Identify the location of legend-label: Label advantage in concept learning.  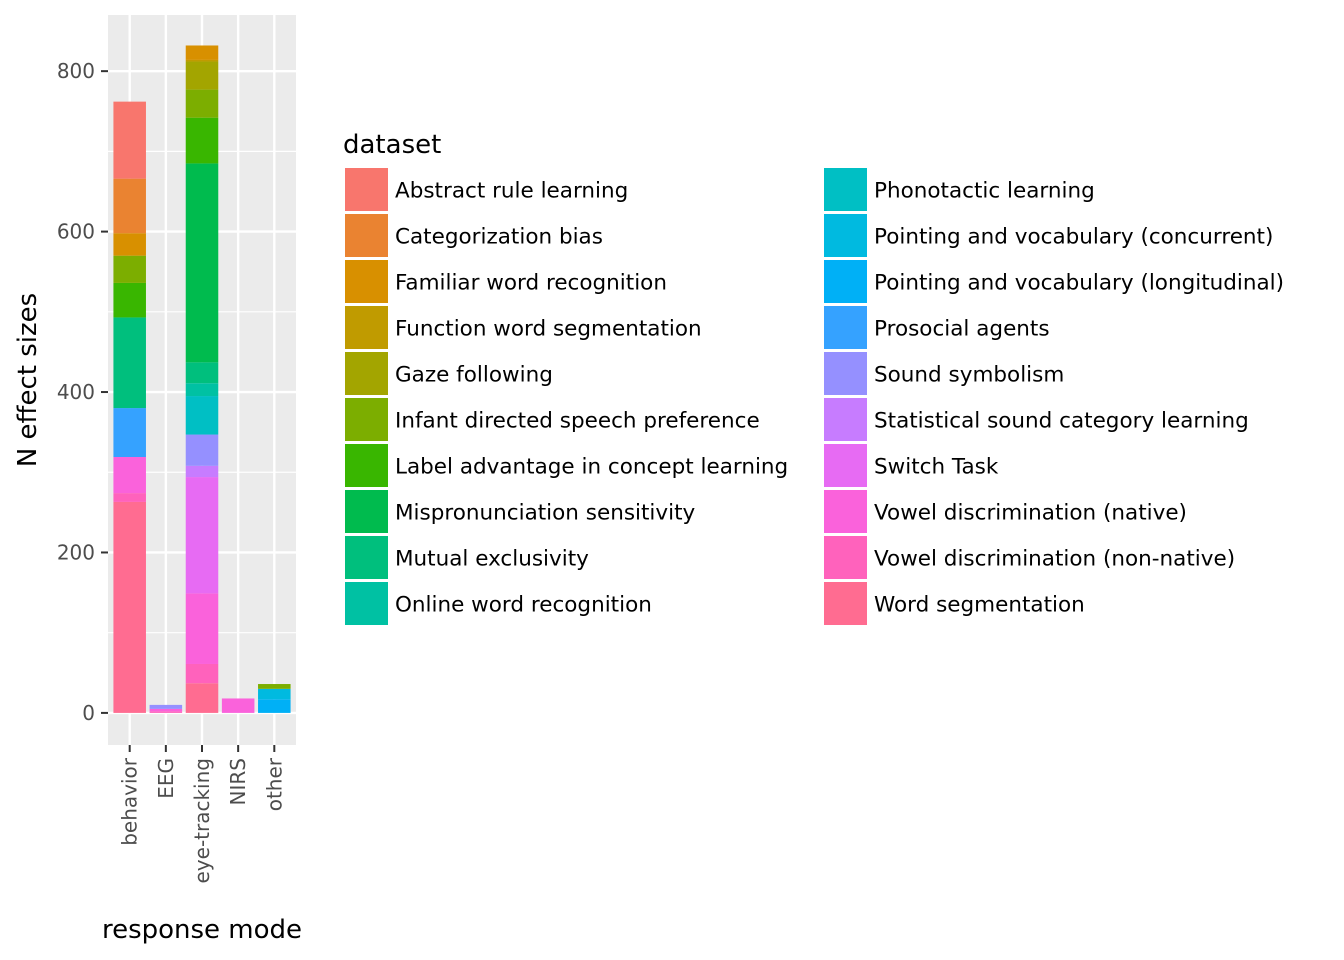
(591, 467).